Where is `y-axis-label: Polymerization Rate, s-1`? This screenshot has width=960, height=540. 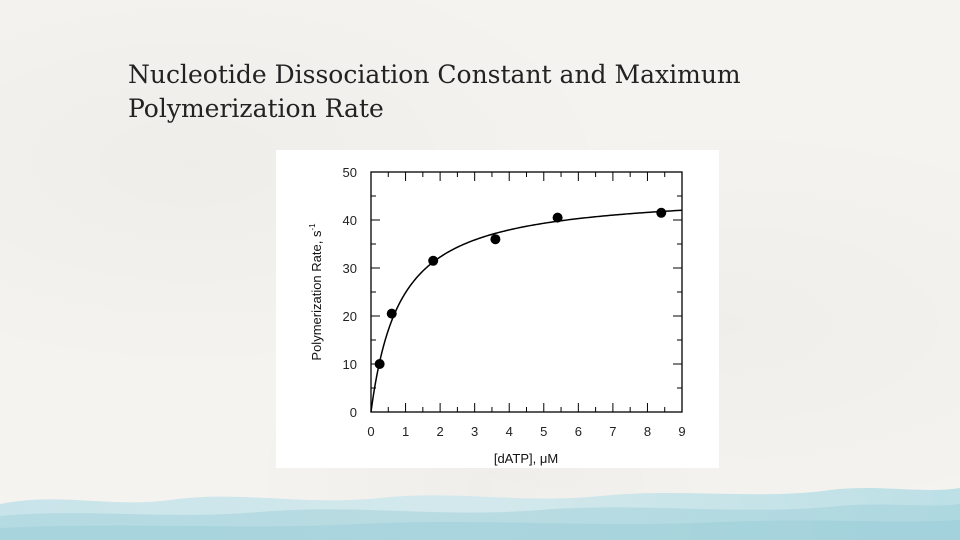
y-axis-label: Polymerization Rate, s-1 is located at coordinates (316, 292).